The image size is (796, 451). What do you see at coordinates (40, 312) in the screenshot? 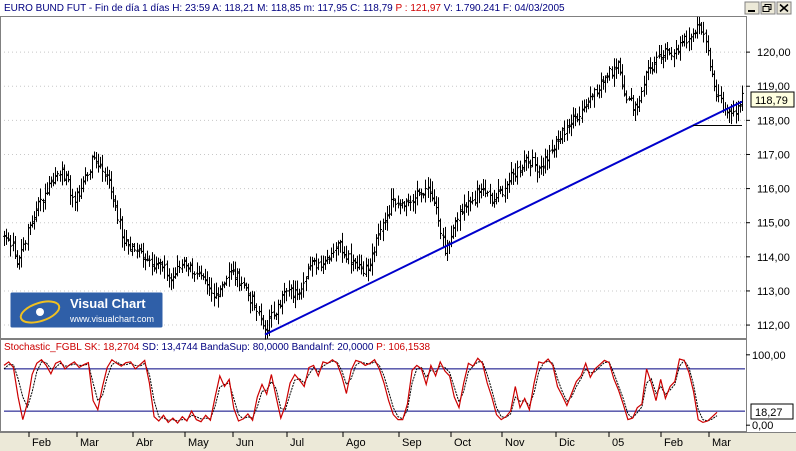
I see `logo-swoosh-icon` at bounding box center [40, 312].